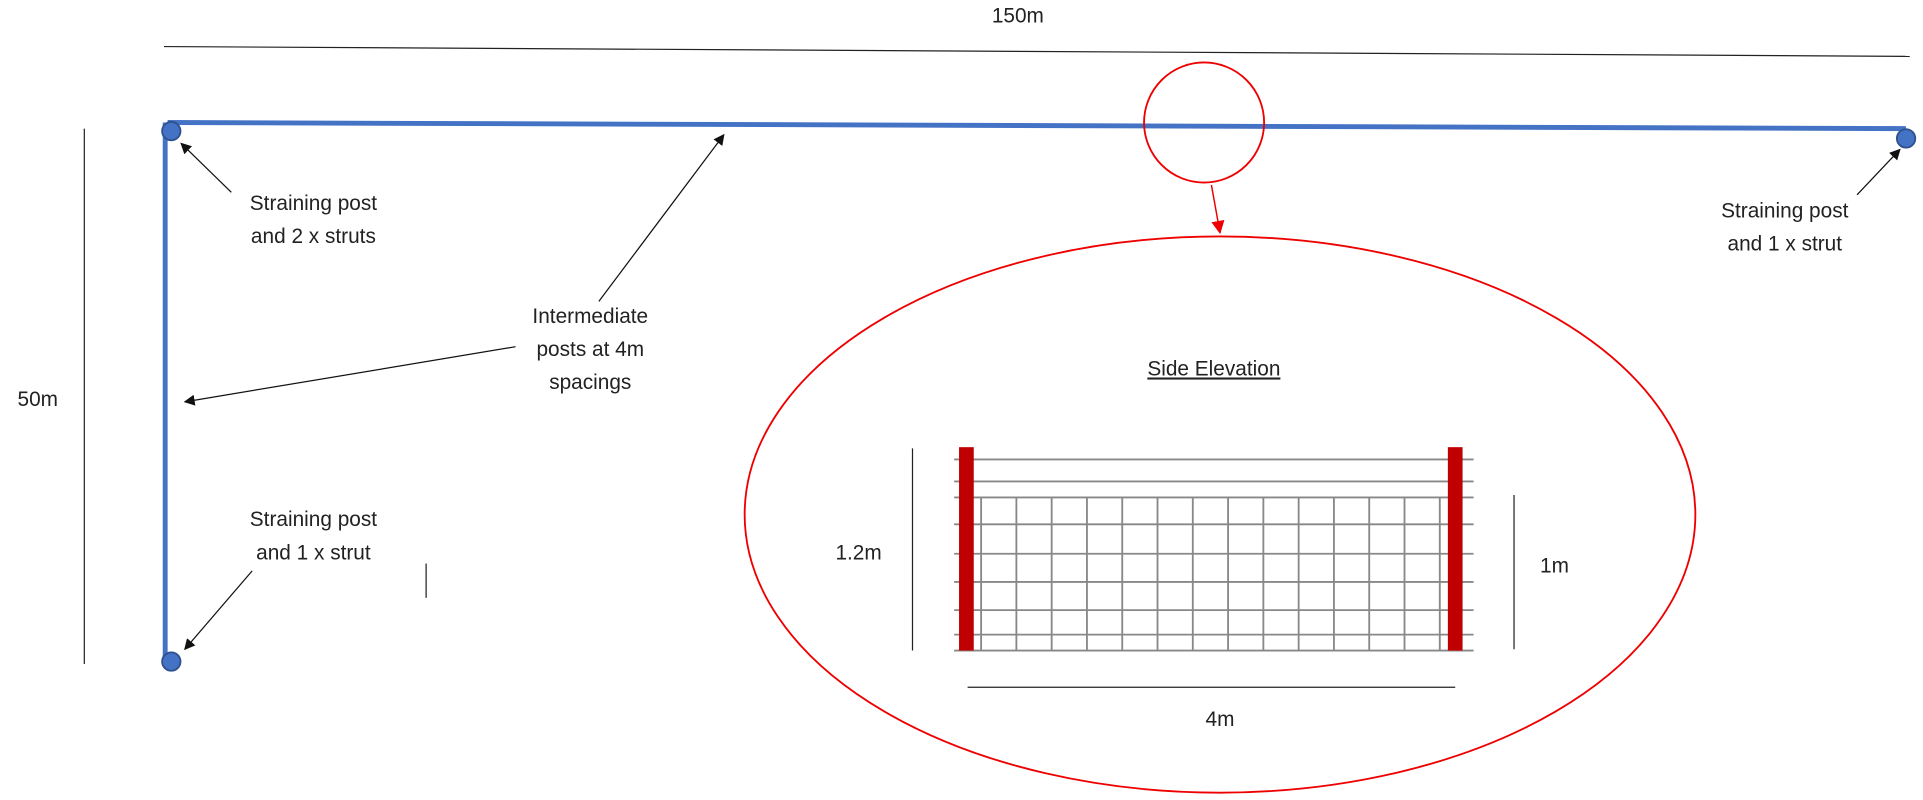  What do you see at coordinates (1213, 368) in the screenshot?
I see `detail-title: Side Elevation` at bounding box center [1213, 368].